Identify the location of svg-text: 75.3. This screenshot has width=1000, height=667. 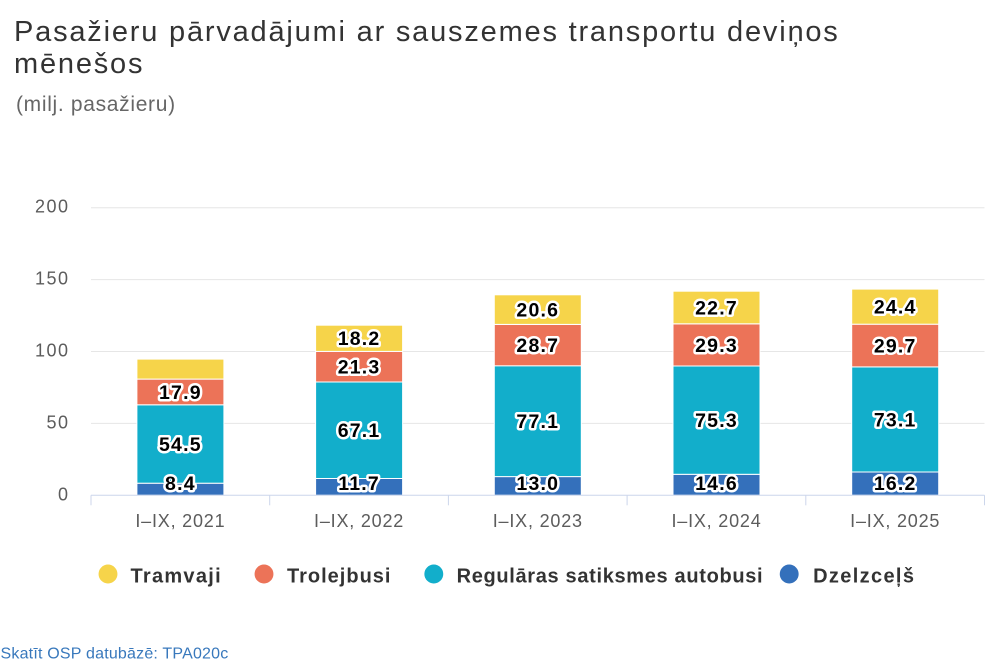
(716, 421).